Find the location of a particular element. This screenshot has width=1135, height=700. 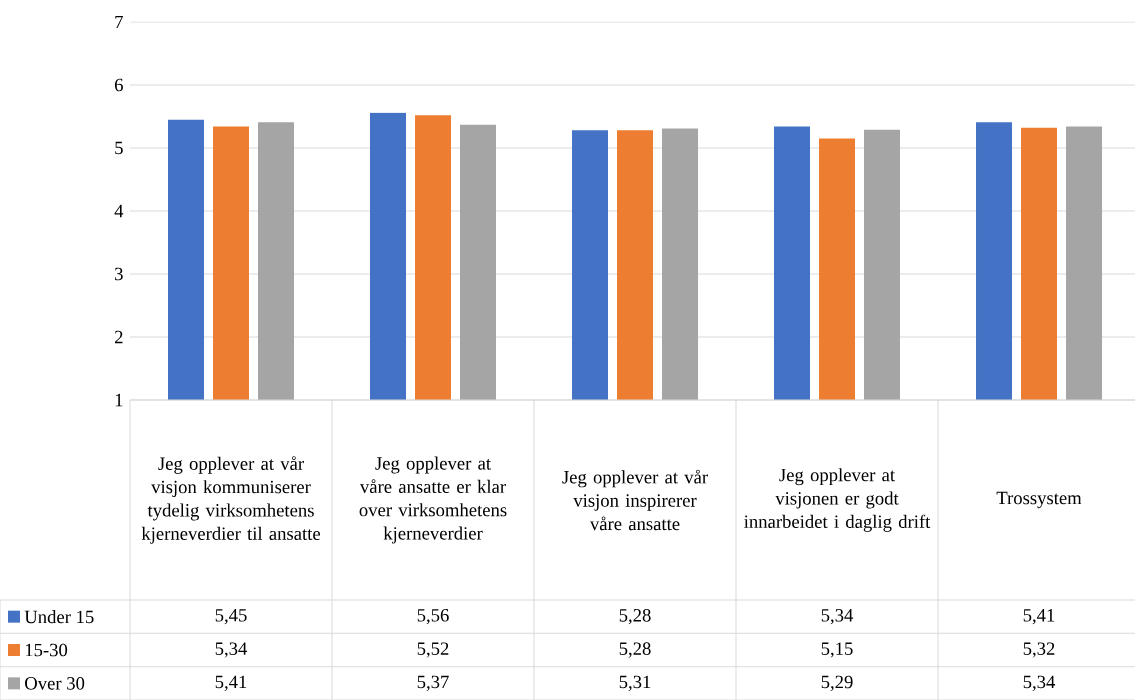

x-tick-label: Trossystem is located at coordinates (1039, 500).